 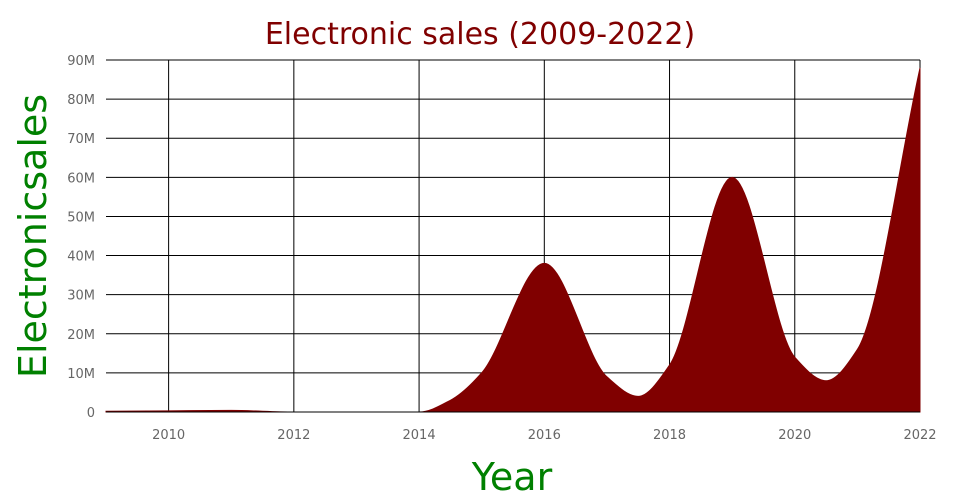 What do you see at coordinates (81, 257) in the screenshot?
I see `y-tick-label: 40M` at bounding box center [81, 257].